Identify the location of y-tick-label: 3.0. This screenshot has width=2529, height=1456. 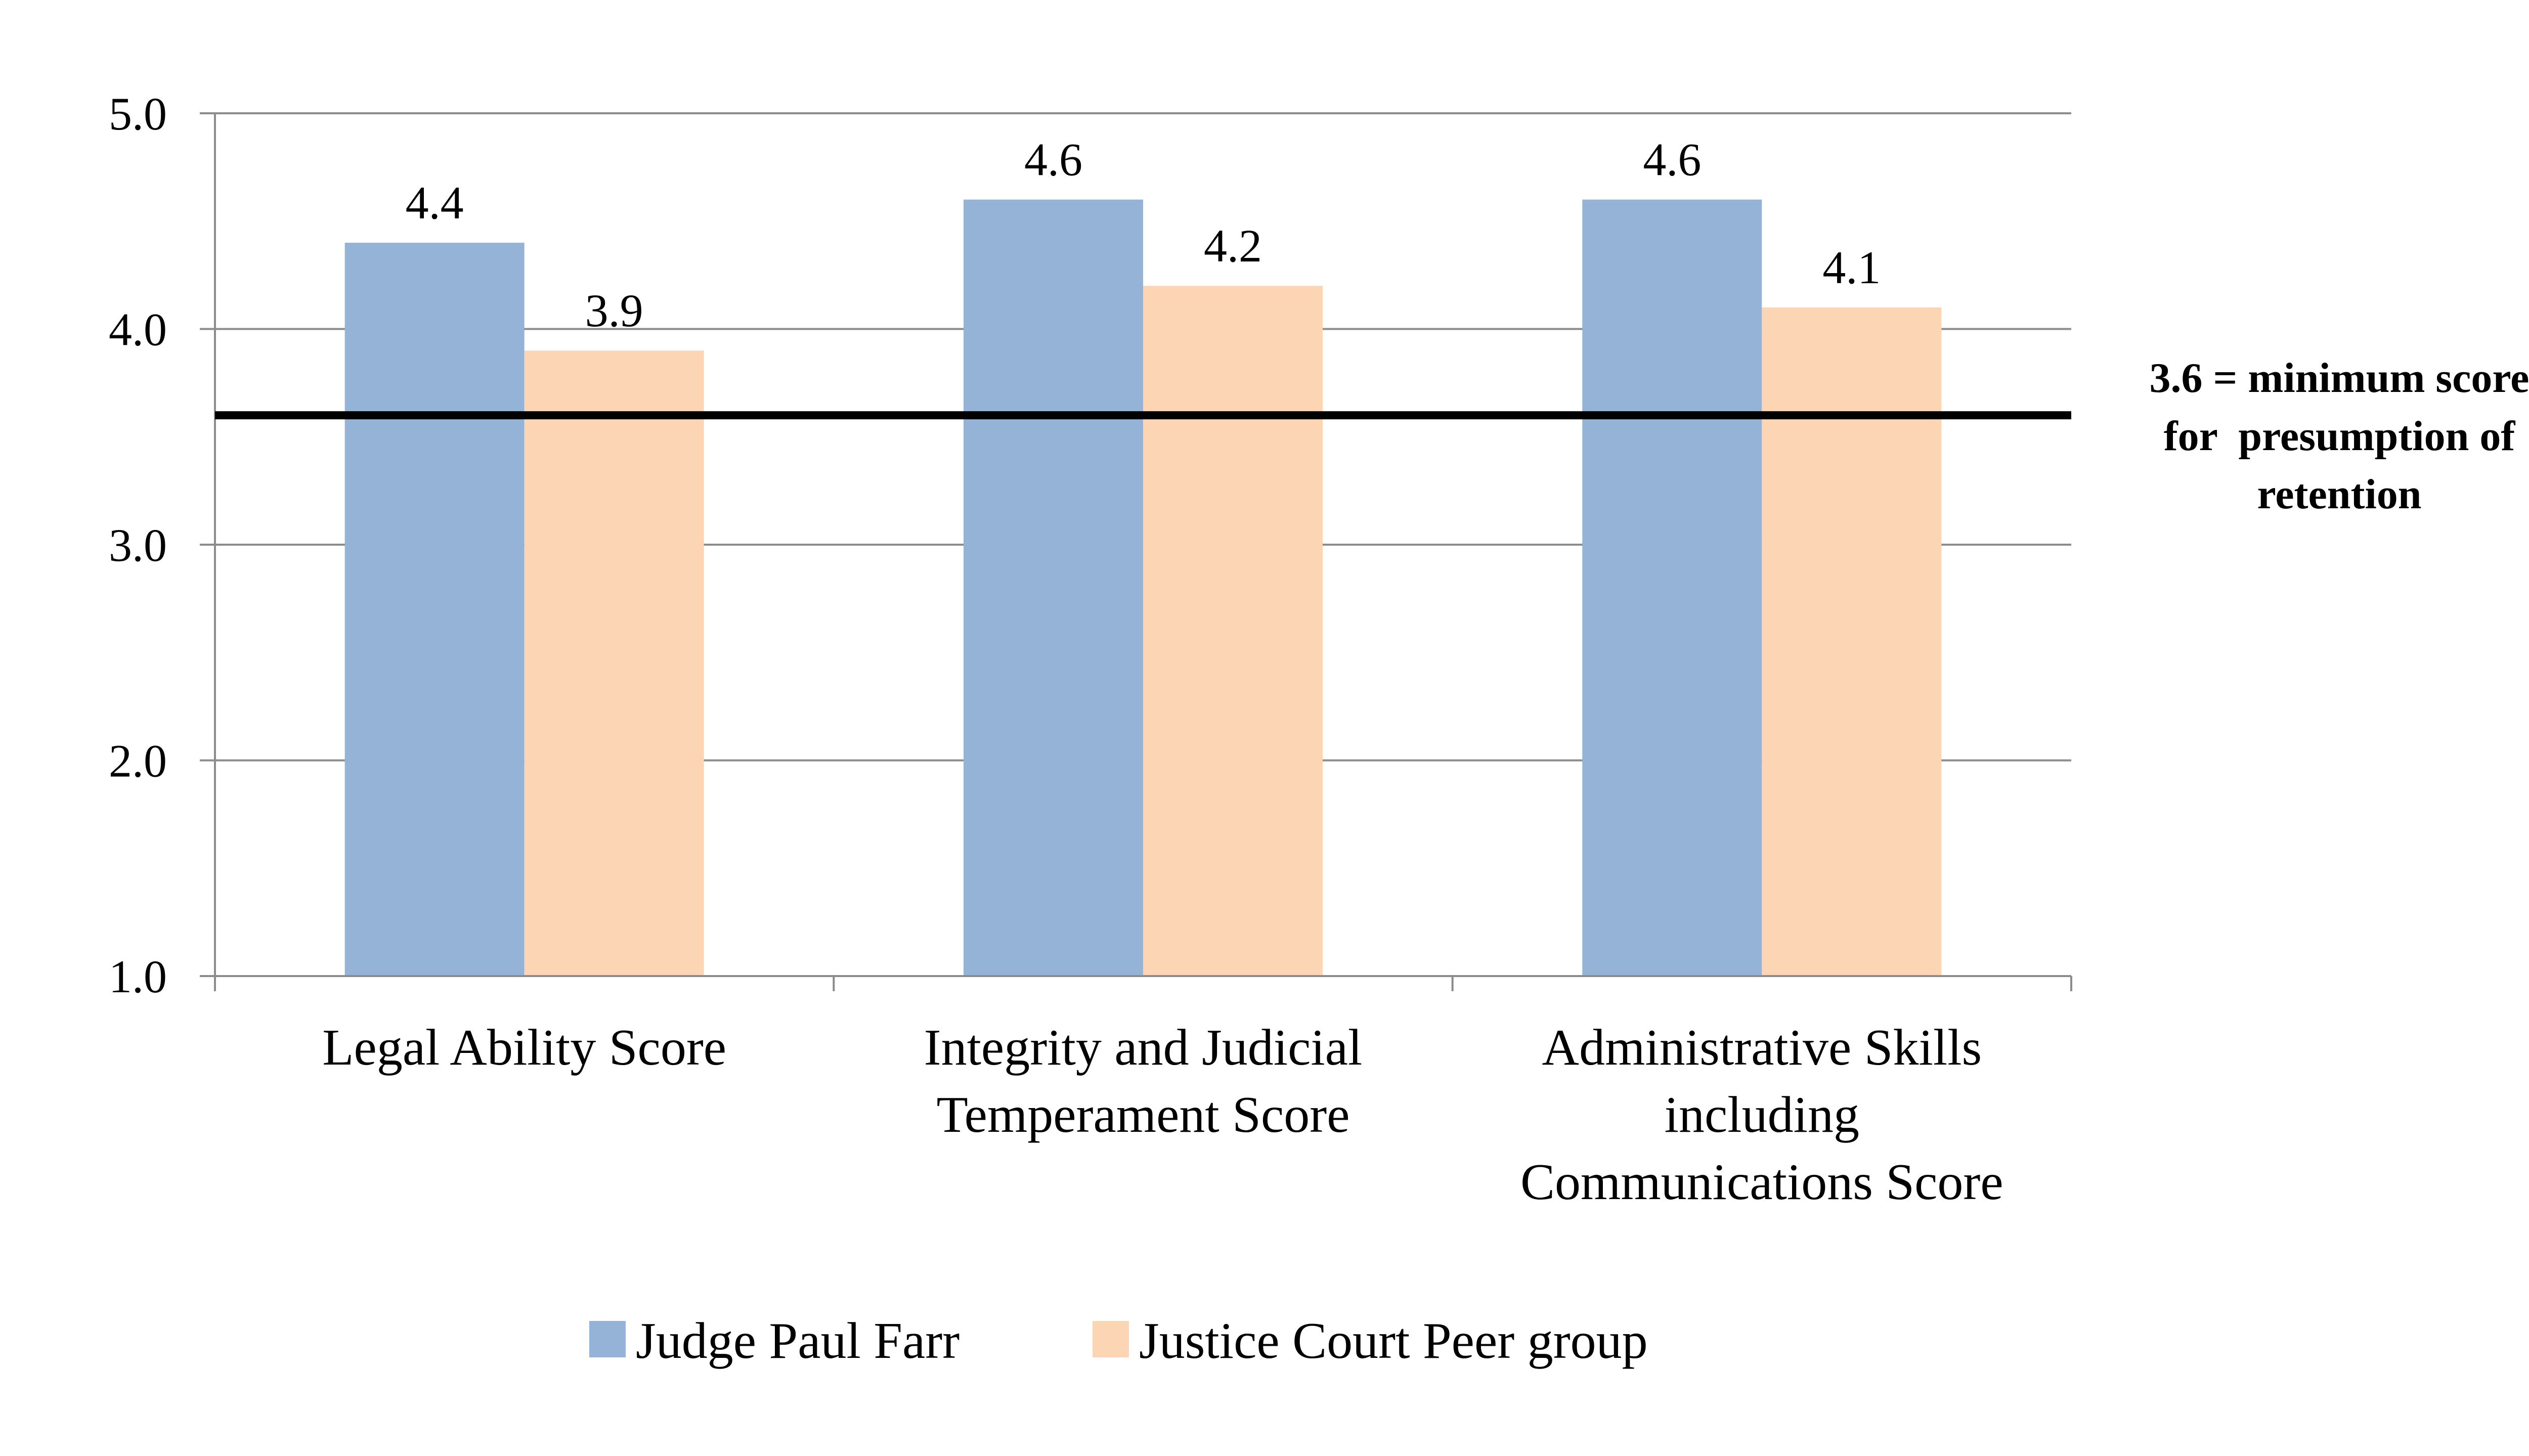
(138, 545).